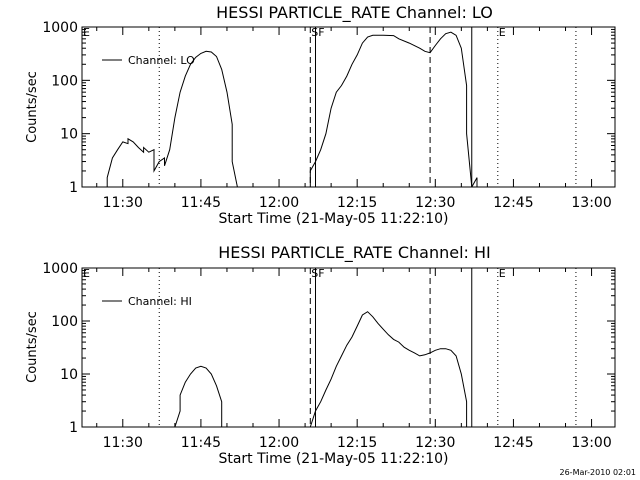 This screenshot has height=480, width=640. What do you see at coordinates (354, 13) in the screenshot?
I see `chart-title: HESSI PARTICLE_RATE Channel: LO` at bounding box center [354, 13].